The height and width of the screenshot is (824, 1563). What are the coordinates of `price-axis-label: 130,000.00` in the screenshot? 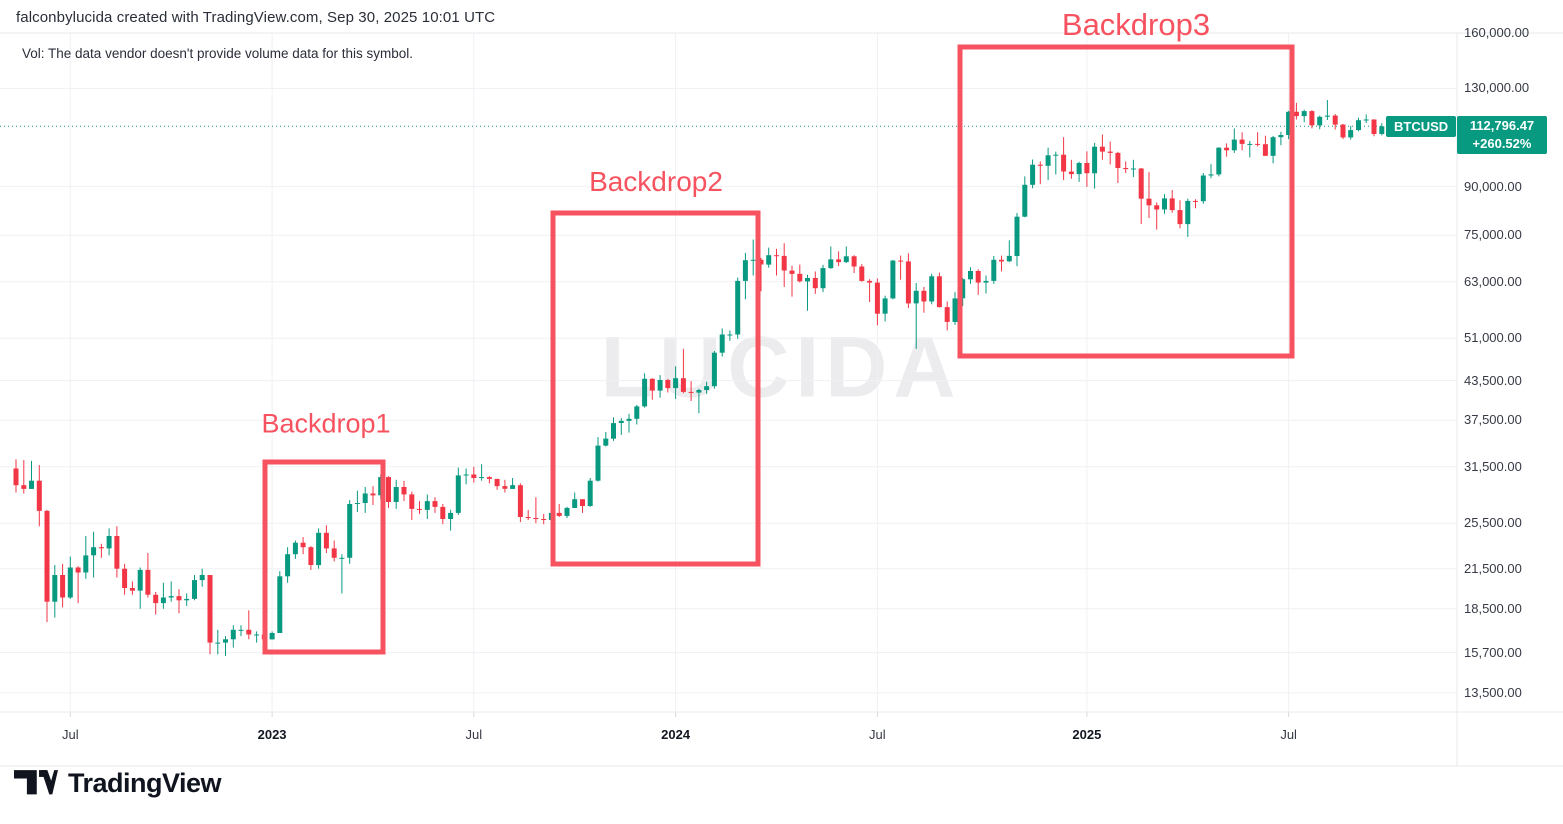 It's located at (1497, 88).